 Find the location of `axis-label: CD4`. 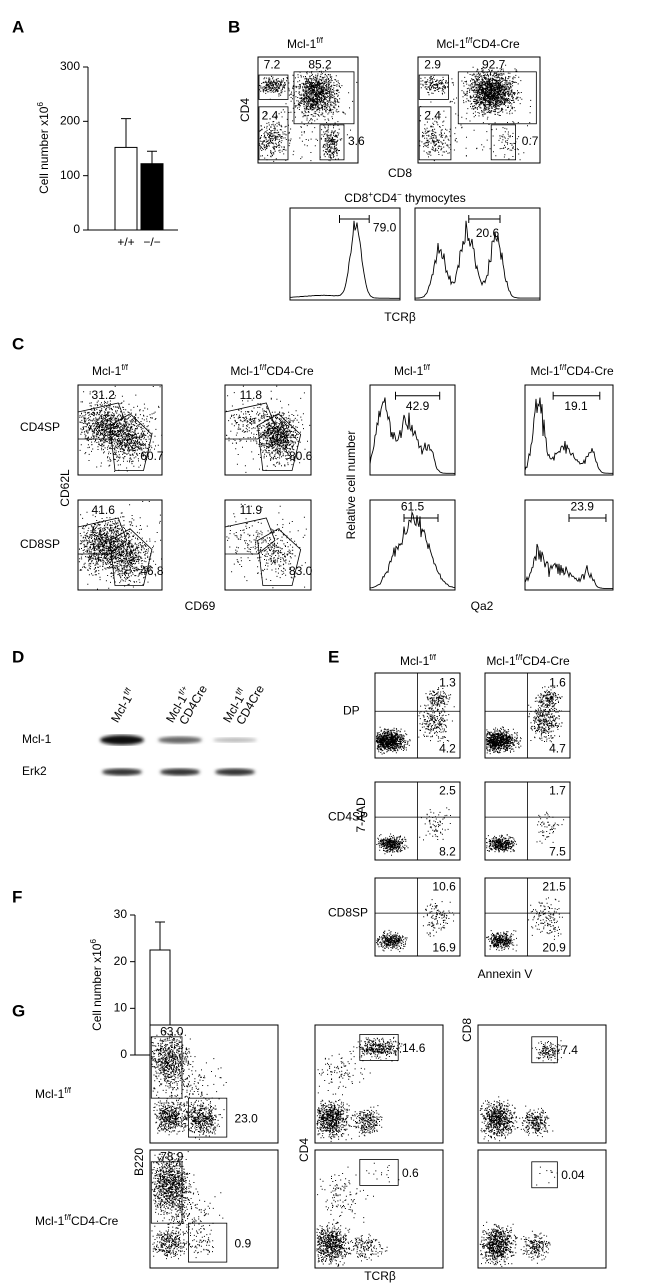

axis-label: CD4 is located at coordinates (304, 1150).